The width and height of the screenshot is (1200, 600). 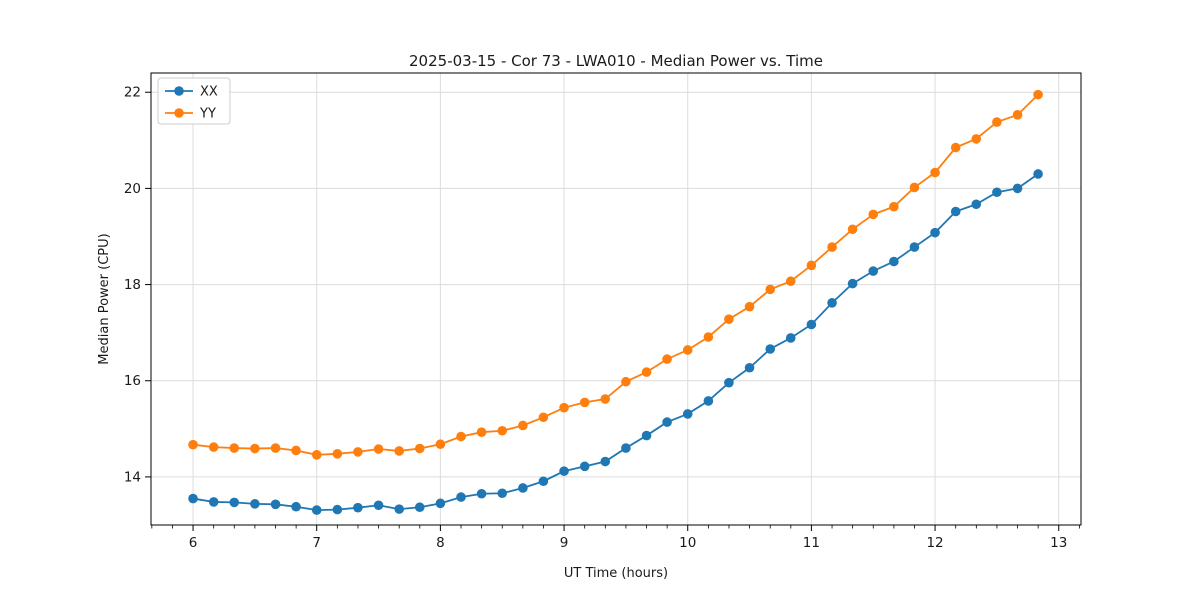 I want to click on y-tick-label: 20, so click(x=132, y=189).